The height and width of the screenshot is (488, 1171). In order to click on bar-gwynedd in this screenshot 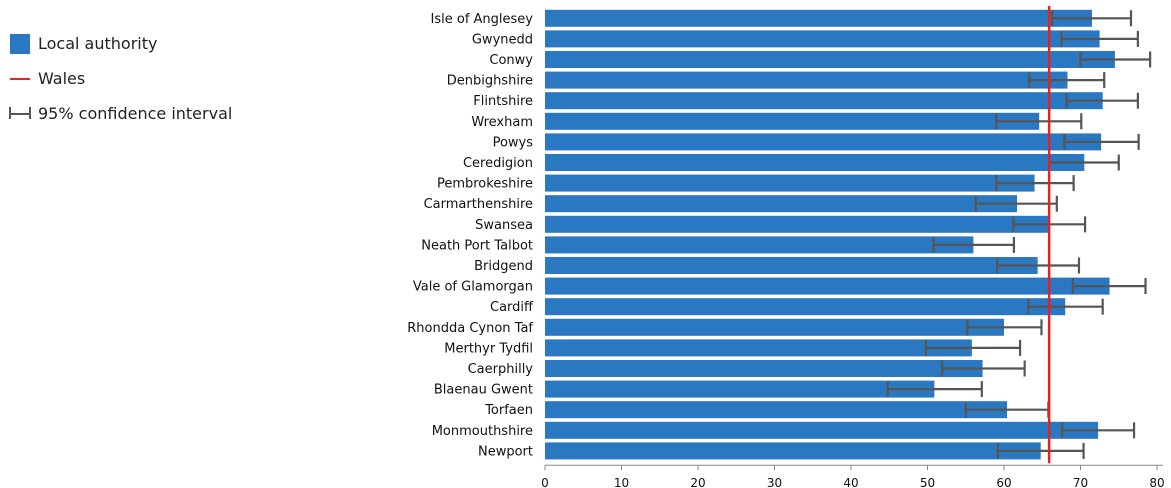, I will do `click(822, 39)`.